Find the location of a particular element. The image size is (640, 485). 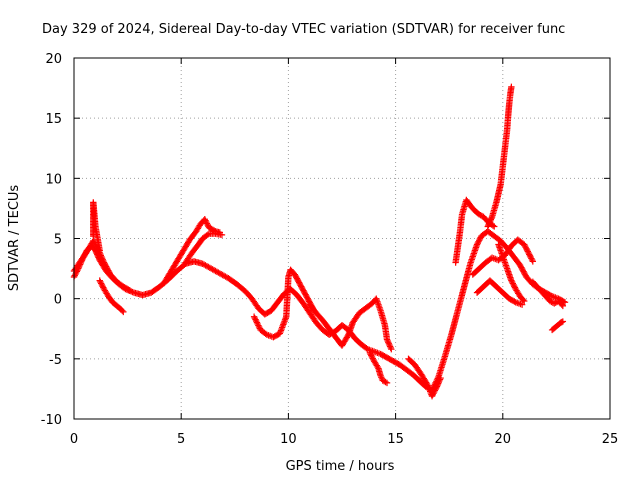

x-tick-label: 20 is located at coordinates (503, 439).